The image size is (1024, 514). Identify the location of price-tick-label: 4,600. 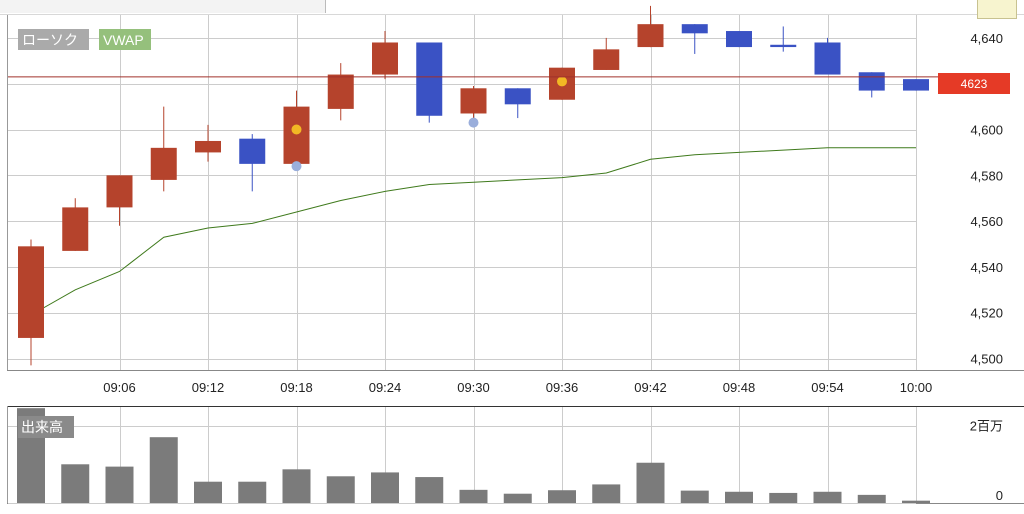
(986, 130).